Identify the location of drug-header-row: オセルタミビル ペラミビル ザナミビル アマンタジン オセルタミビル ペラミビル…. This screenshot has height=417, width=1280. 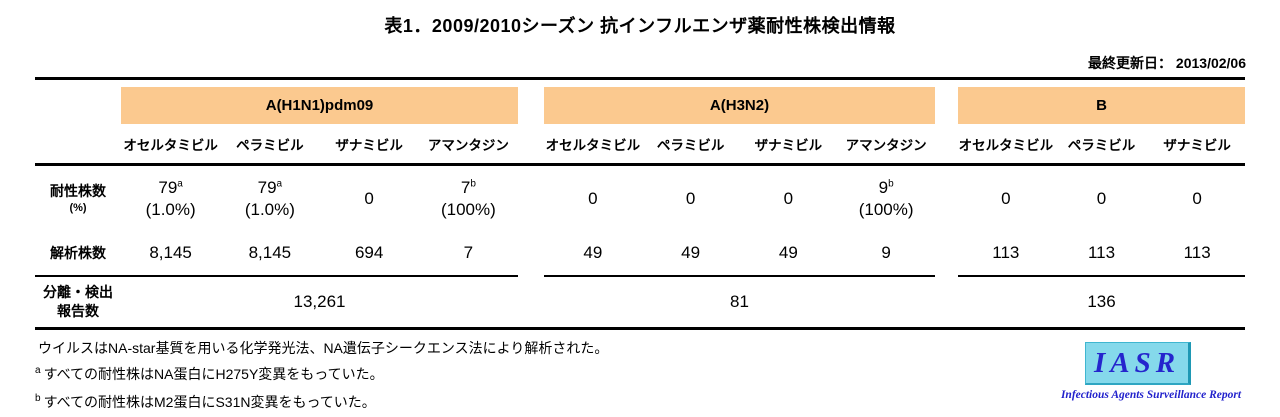
(640, 143).